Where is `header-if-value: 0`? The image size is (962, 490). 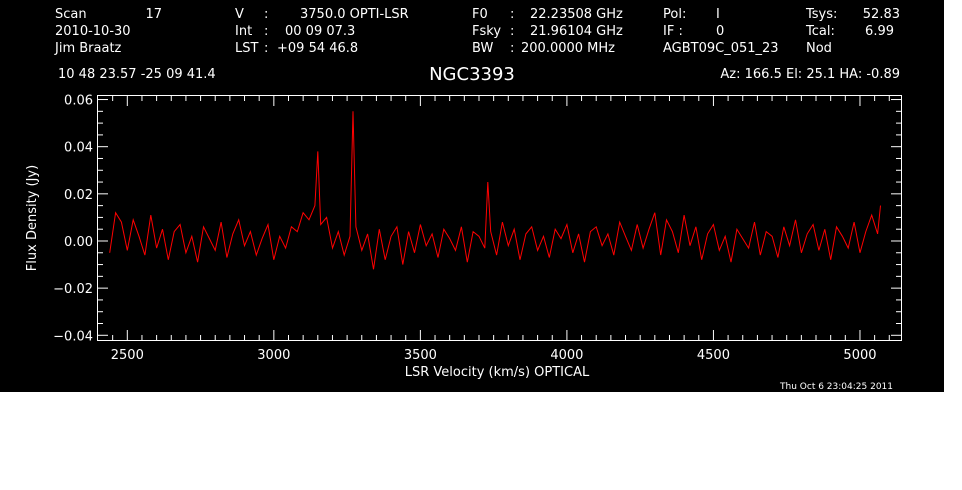 header-if-value: 0 is located at coordinates (720, 31).